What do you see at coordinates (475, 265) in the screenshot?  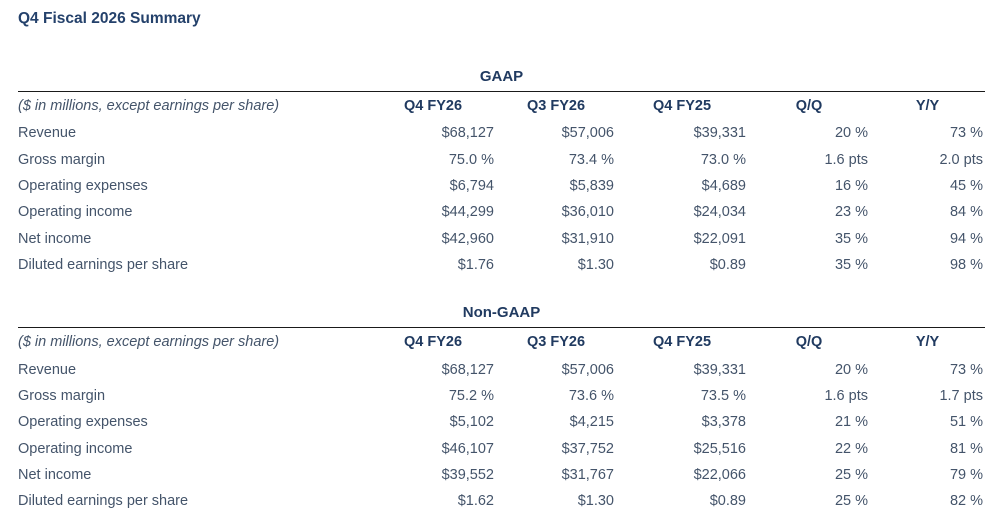 I see `q4fy26-value: $1.76` at bounding box center [475, 265].